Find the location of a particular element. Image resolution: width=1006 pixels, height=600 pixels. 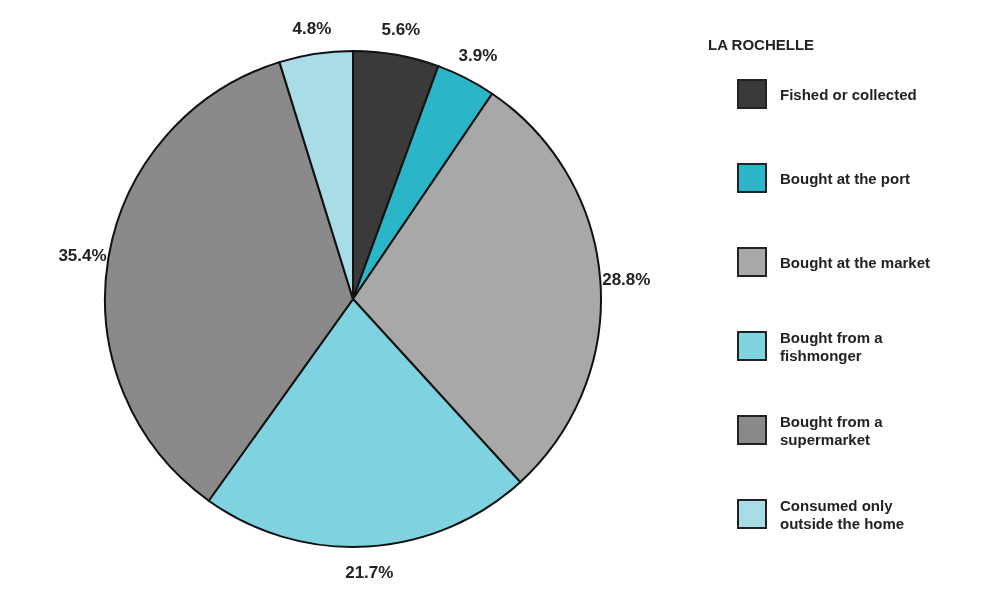

data-label: 35.4% is located at coordinates (82, 255).